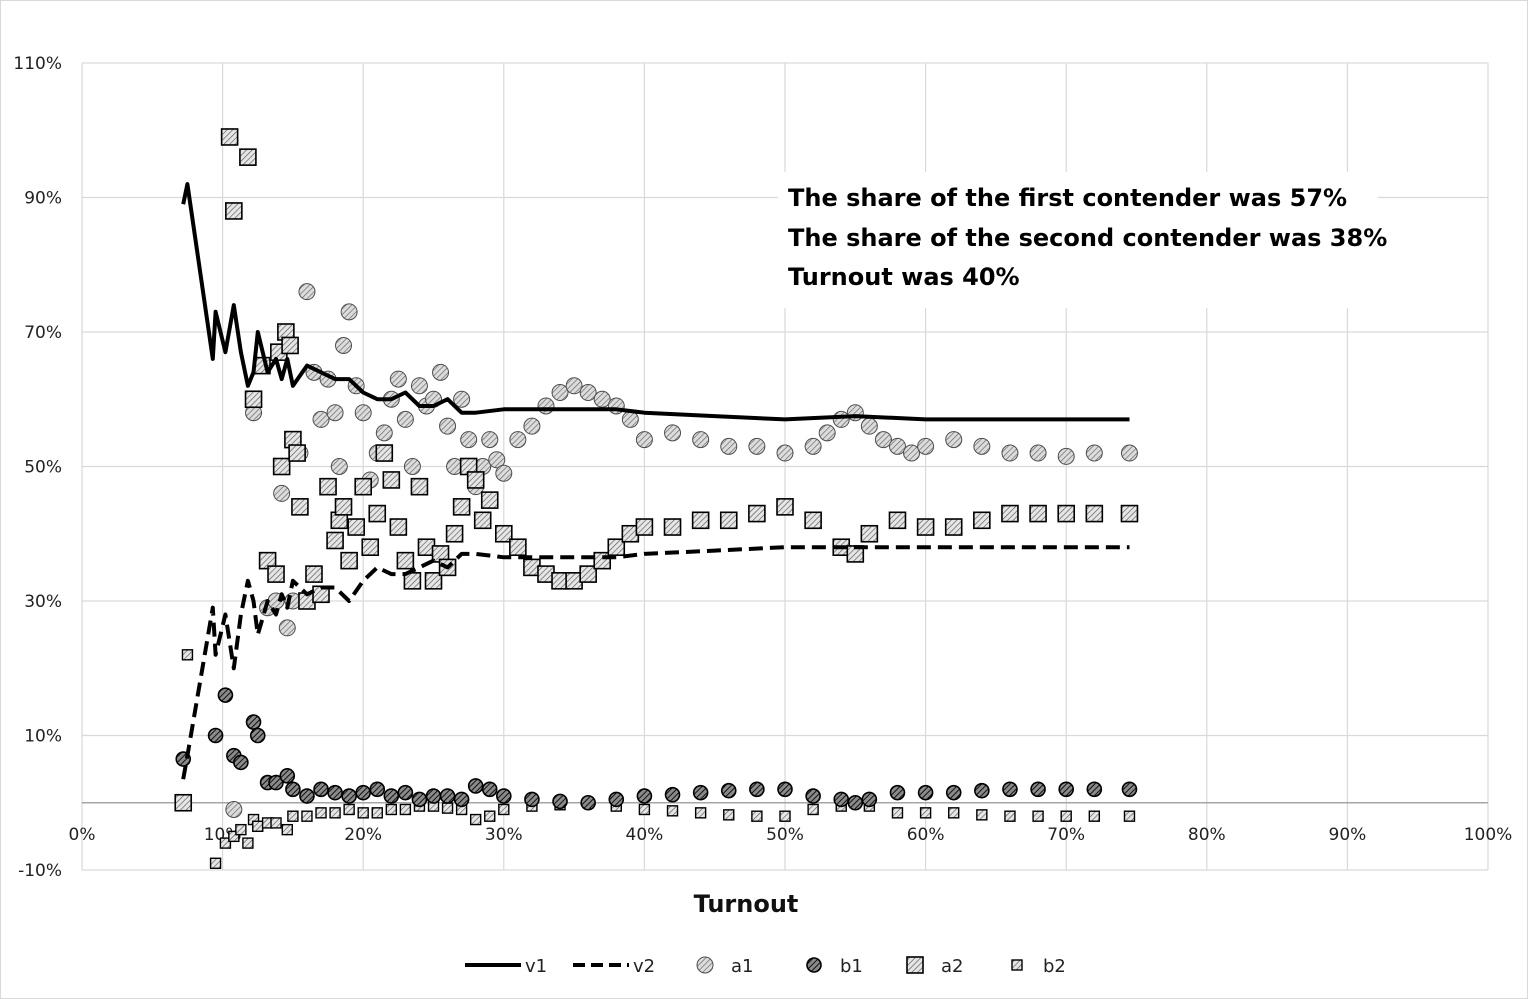 This screenshot has height=999, width=1528. I want to click on annotation-background, so click(1078, 240).